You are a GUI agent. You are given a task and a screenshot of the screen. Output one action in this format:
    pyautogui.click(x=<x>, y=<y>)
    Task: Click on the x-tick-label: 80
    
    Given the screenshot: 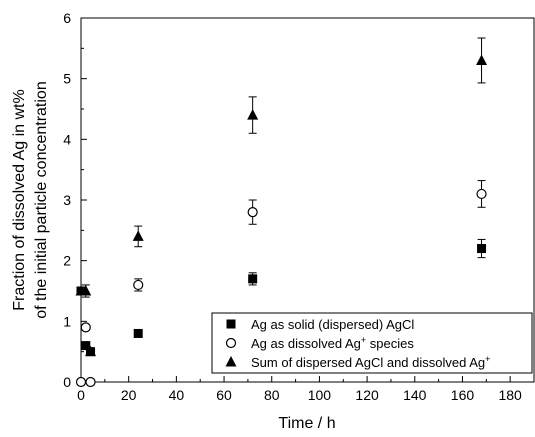 What is the action you would take?
    pyautogui.click(x=272, y=395)
    